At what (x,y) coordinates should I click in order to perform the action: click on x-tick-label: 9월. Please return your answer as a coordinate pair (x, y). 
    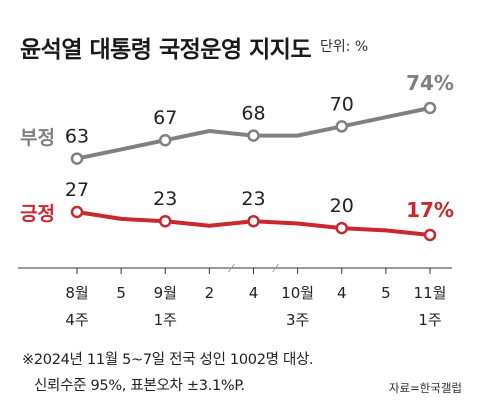
    Looking at the image, I should click on (165, 293).